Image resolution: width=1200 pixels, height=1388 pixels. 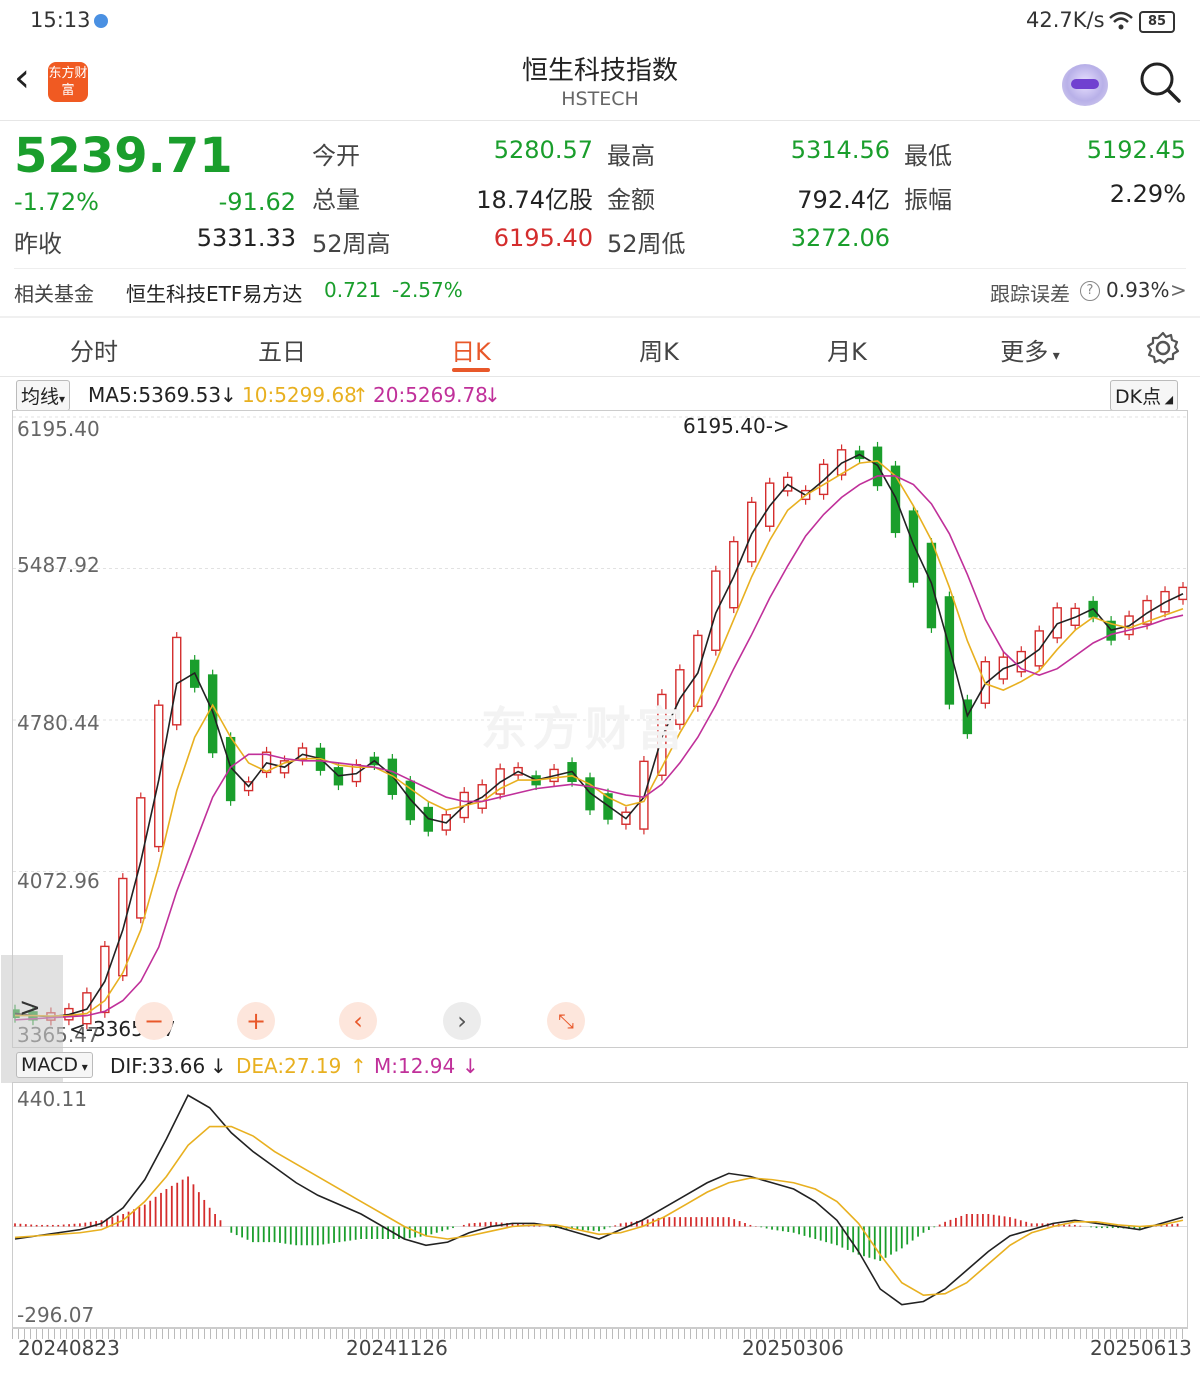 What do you see at coordinates (360, 395) in the screenshot?
I see `ma10-up-arrow-icon: ↑` at bounding box center [360, 395].